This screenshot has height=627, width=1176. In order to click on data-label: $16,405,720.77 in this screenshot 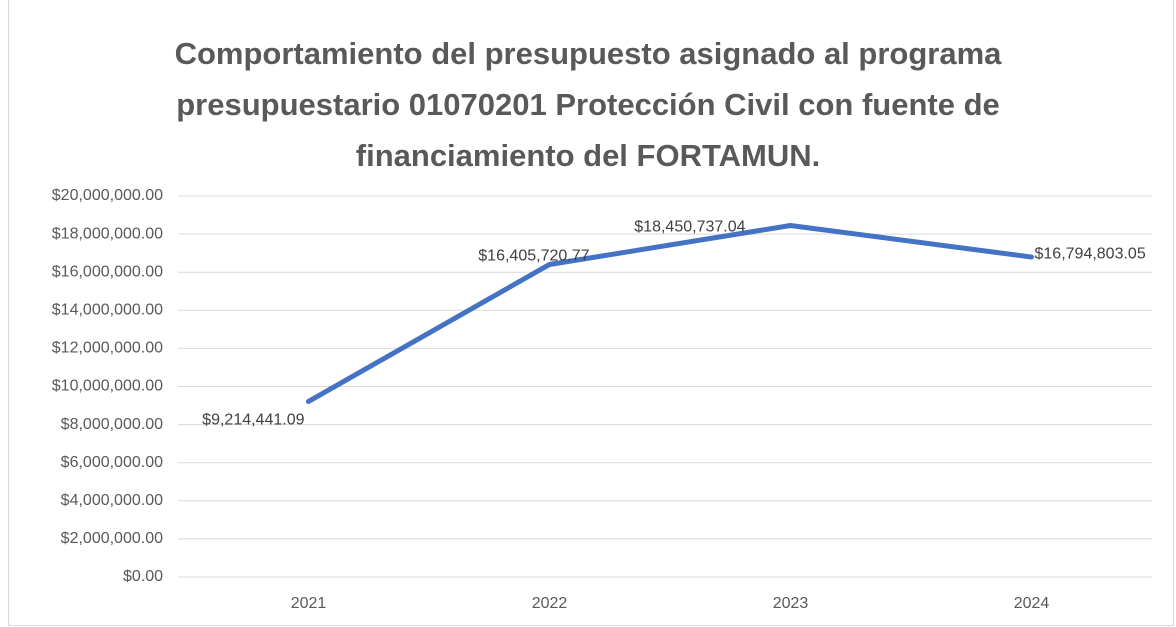, I will do `click(533, 256)`.